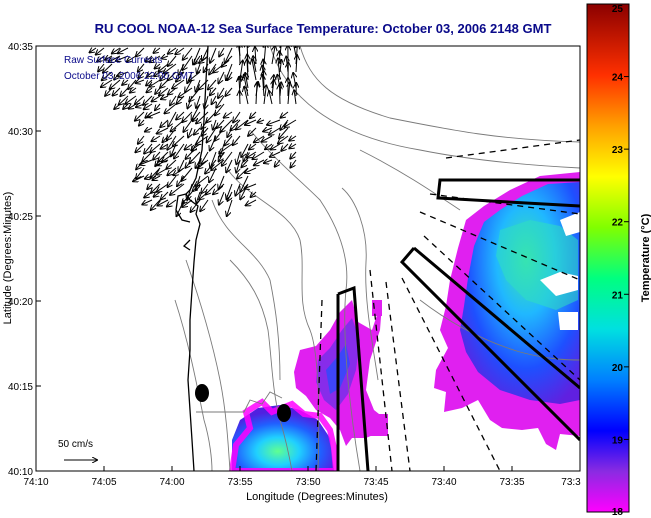 The height and width of the screenshot is (518, 651). What do you see at coordinates (353, 378) in the screenshot?
I see `sampling-box-vertical` at bounding box center [353, 378].